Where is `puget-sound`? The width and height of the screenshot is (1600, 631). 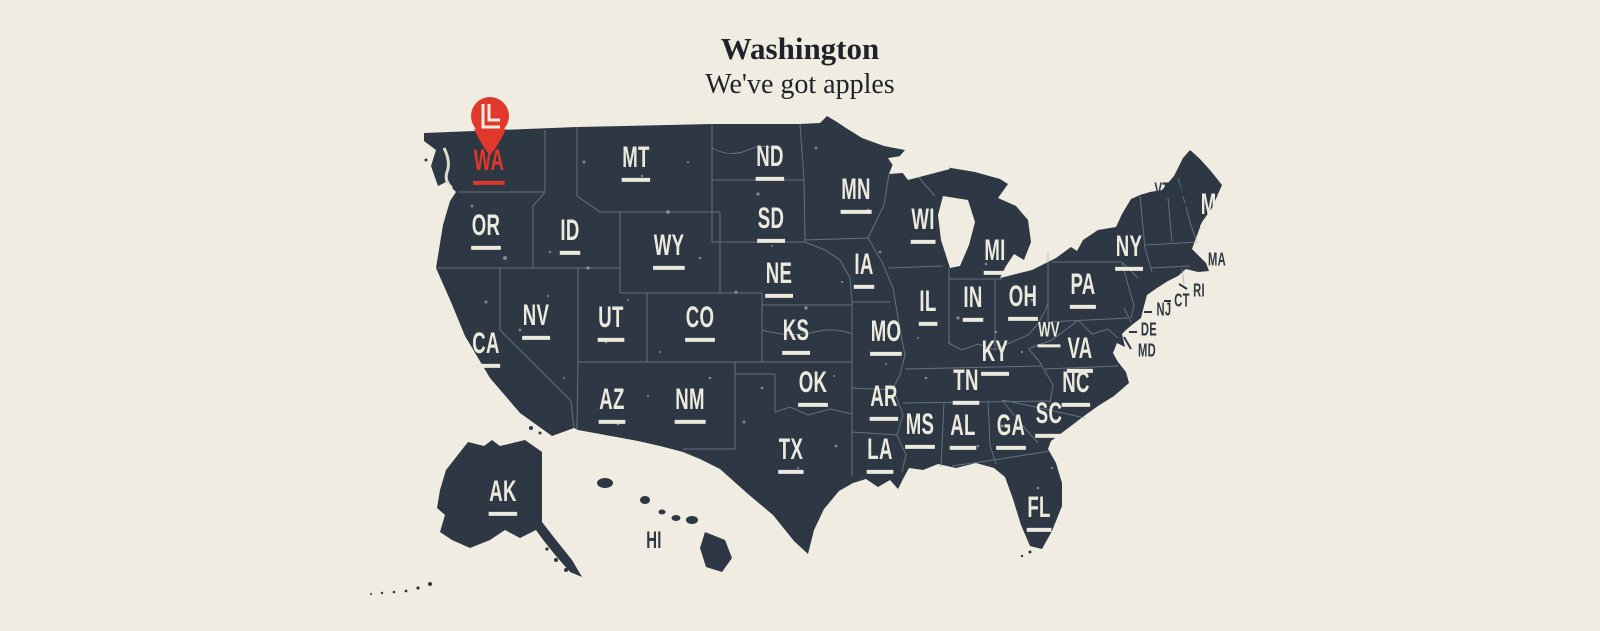 puget-sound is located at coordinates (448, 168).